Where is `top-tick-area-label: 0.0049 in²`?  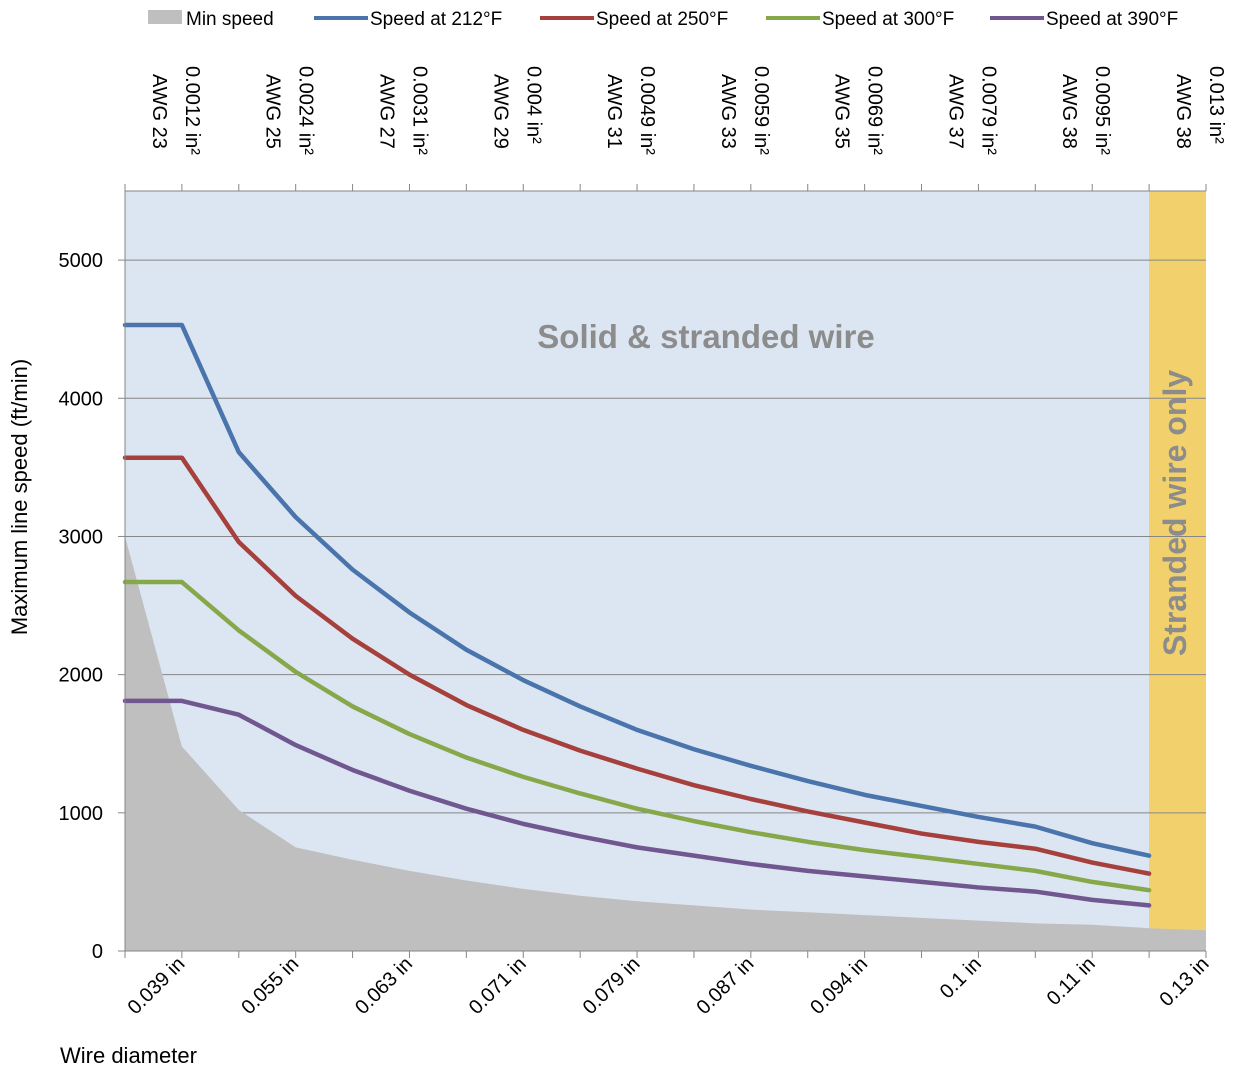
top-tick-area-label: 0.0049 in² is located at coordinates (647, 110).